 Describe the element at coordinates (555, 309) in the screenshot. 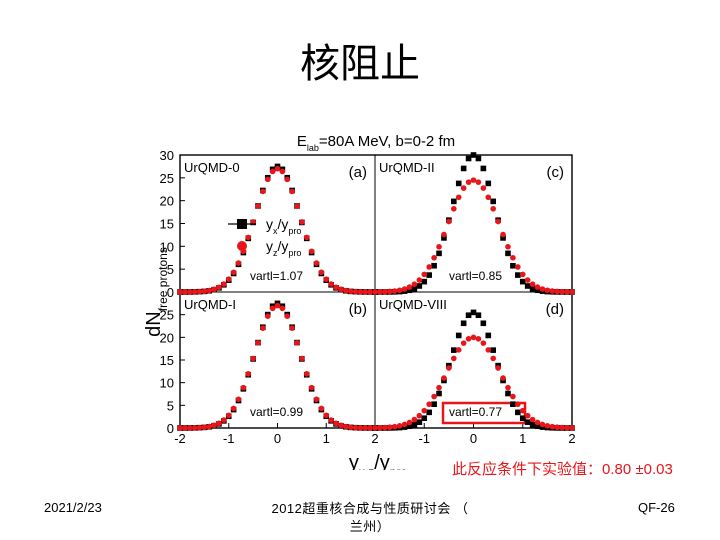

I see `panel-letter: (d)` at that location.